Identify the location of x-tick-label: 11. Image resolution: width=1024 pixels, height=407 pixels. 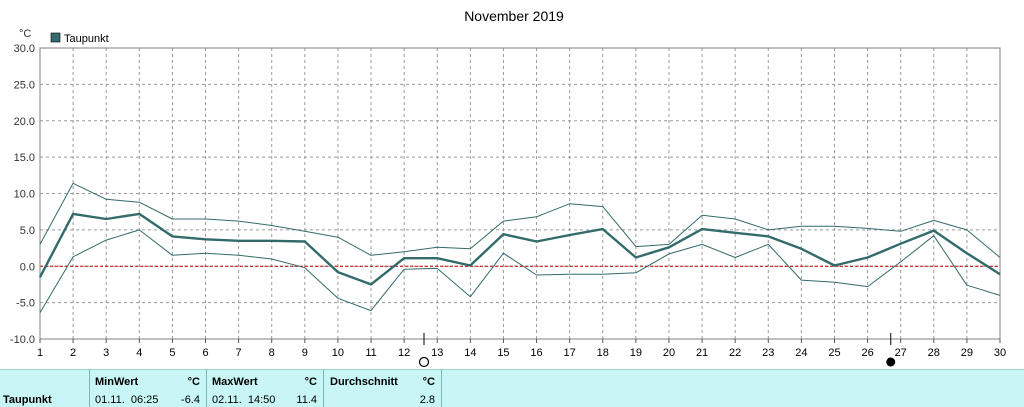
(370, 353).